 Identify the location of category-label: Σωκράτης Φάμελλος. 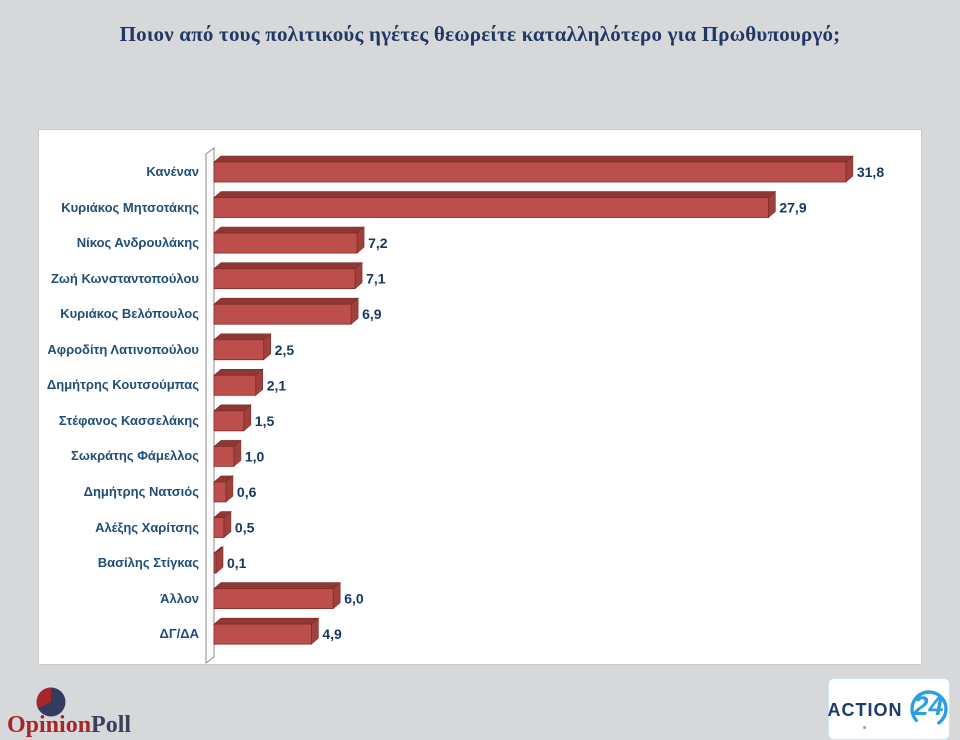
(135, 456).